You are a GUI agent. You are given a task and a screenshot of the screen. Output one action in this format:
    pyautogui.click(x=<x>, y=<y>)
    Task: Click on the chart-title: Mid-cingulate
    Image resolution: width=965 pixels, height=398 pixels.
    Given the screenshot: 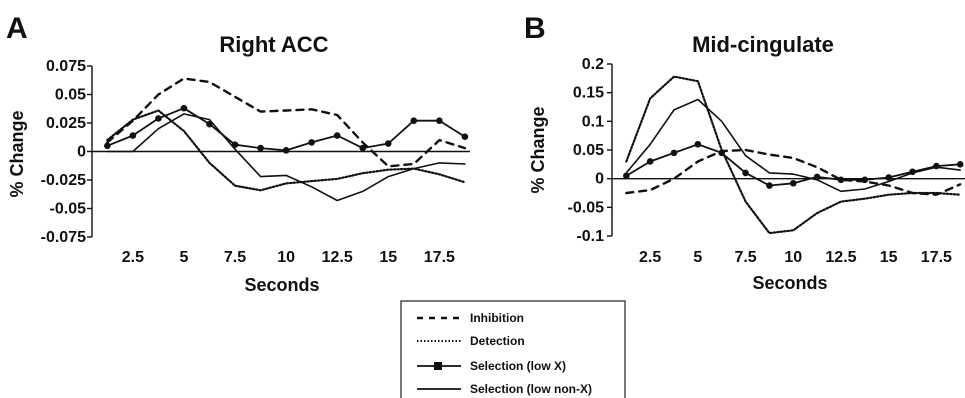 What is the action you would take?
    pyautogui.click(x=763, y=44)
    